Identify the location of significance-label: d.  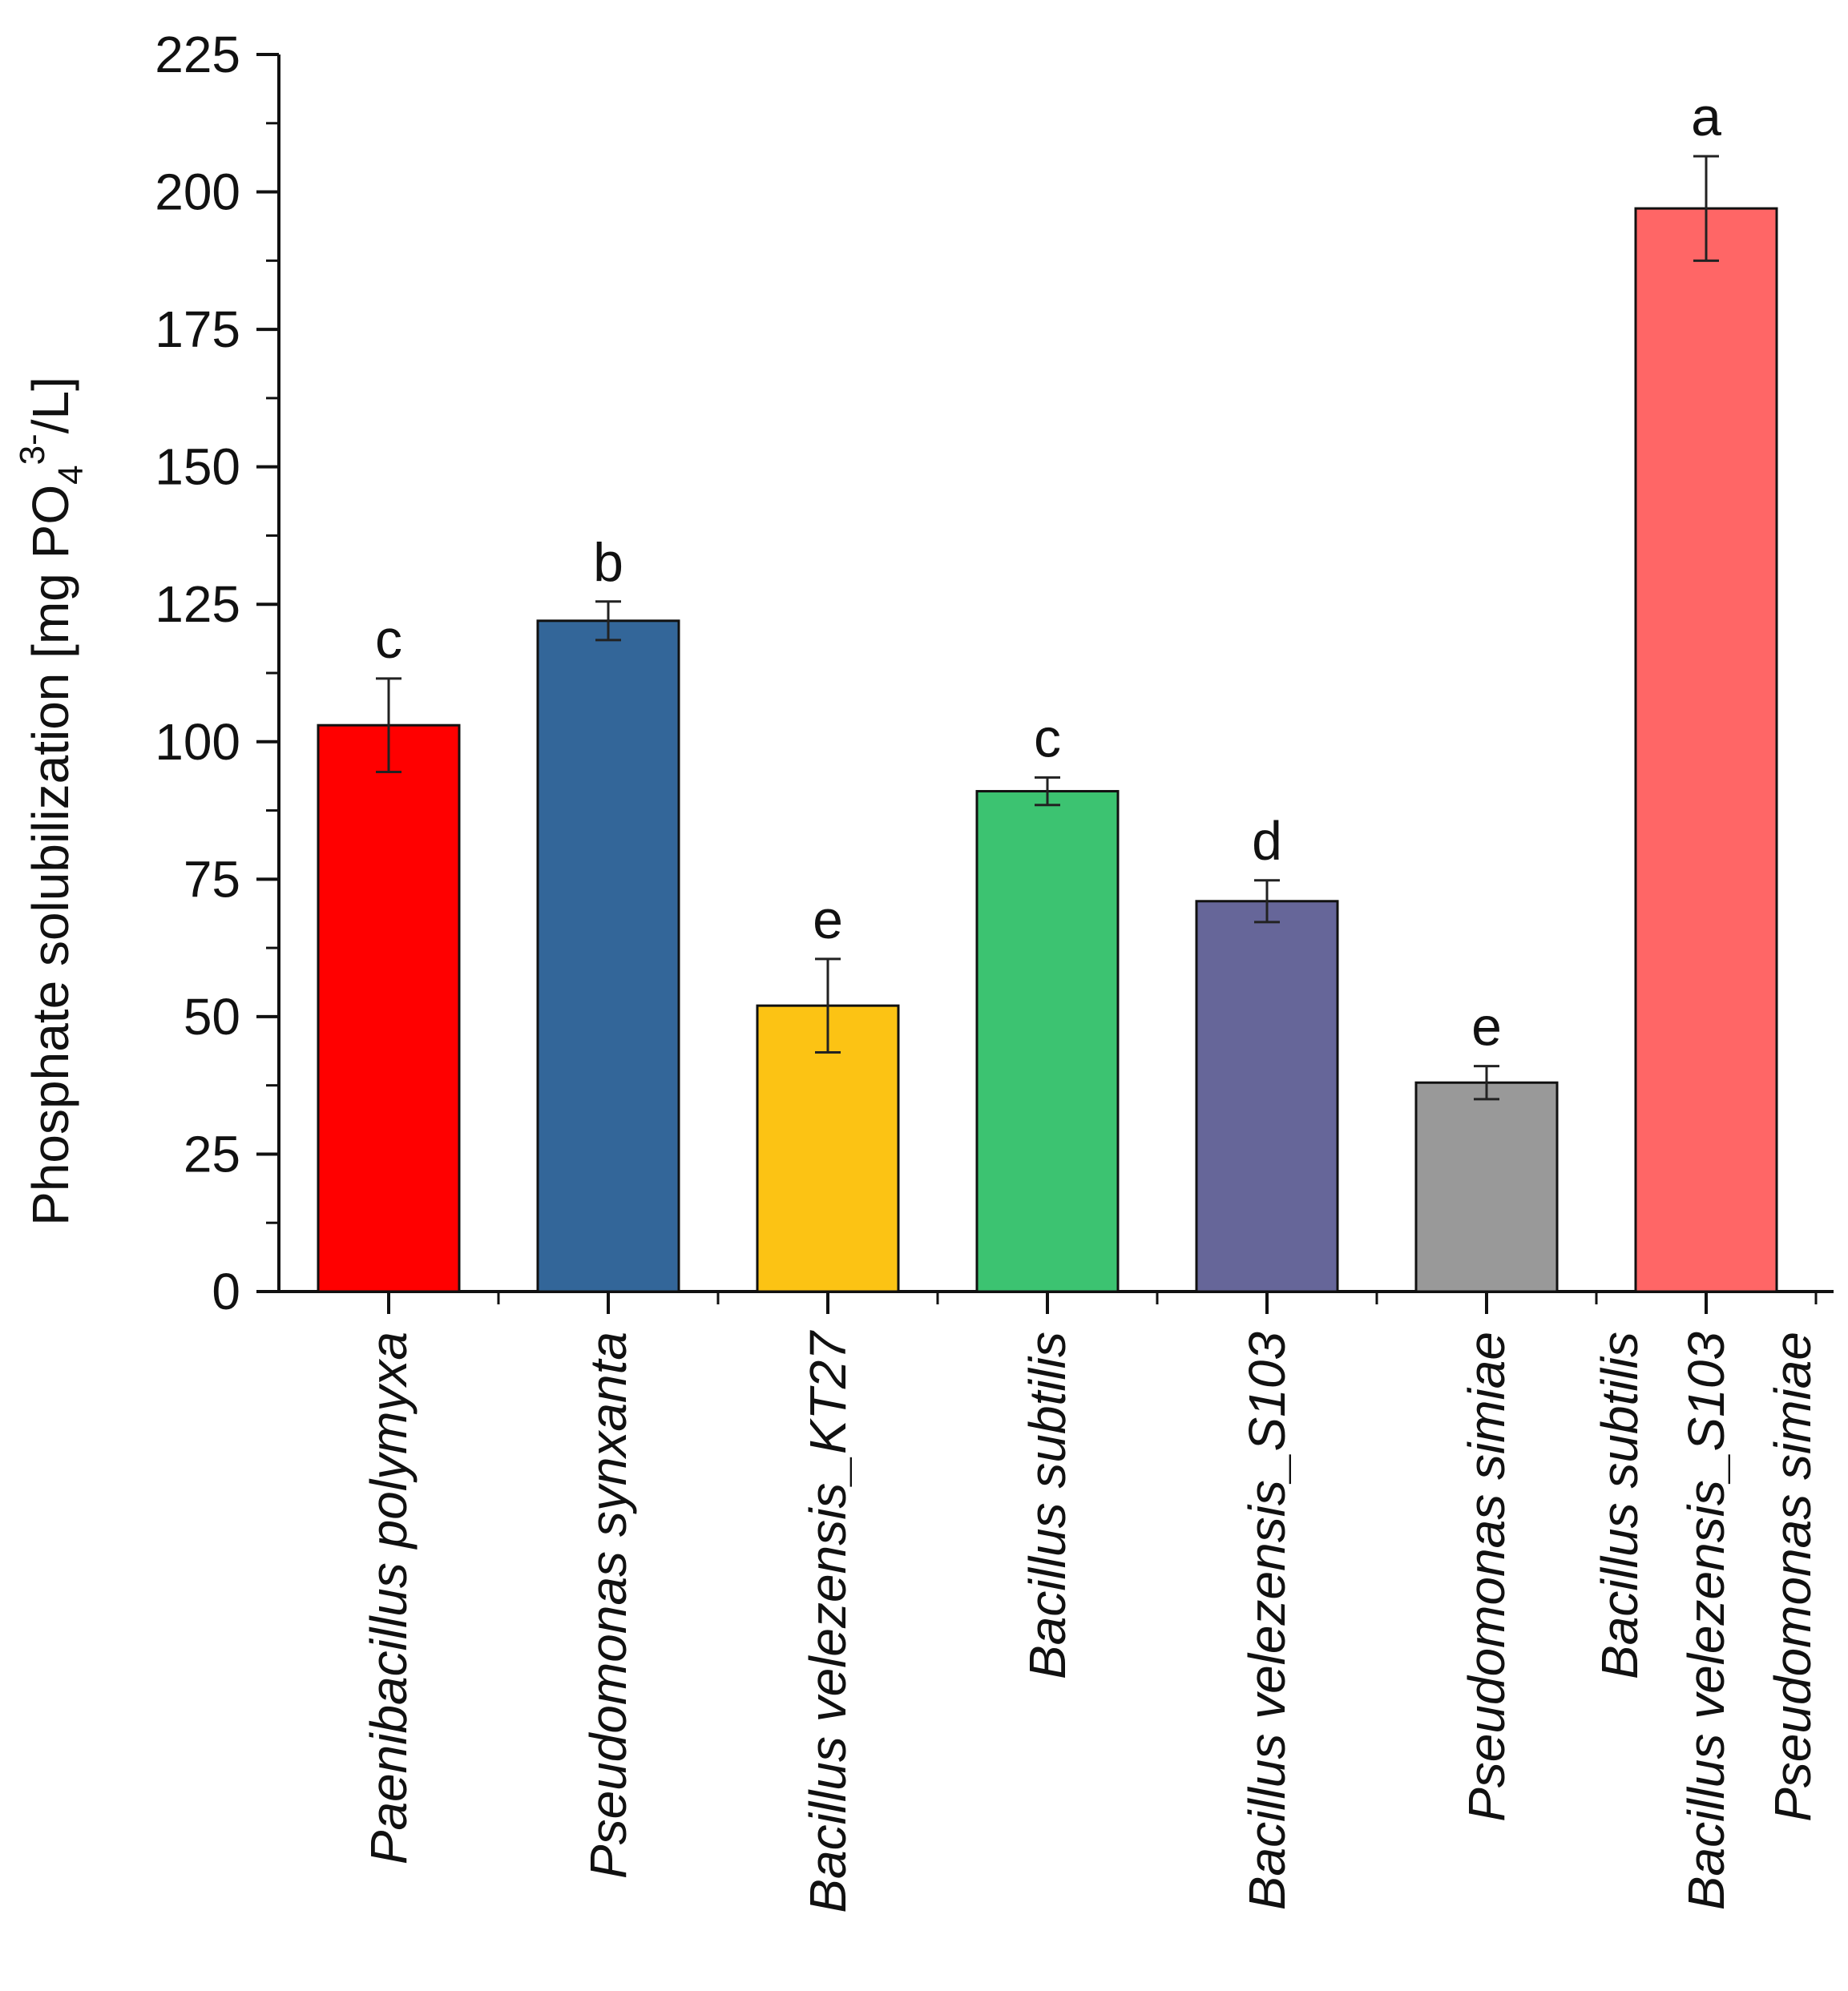
(1267, 841).